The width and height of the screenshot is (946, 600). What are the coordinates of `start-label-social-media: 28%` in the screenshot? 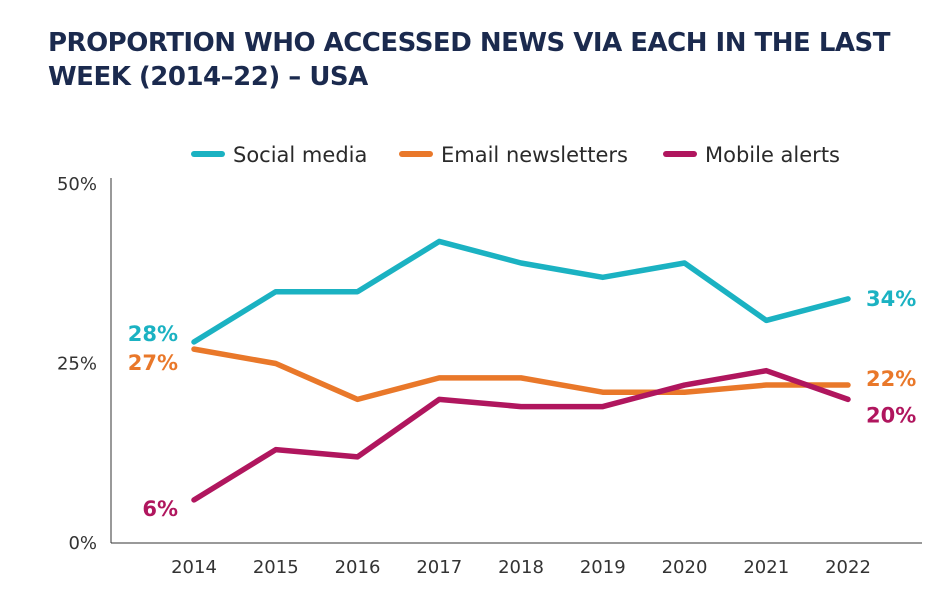 It's located at (153, 334).